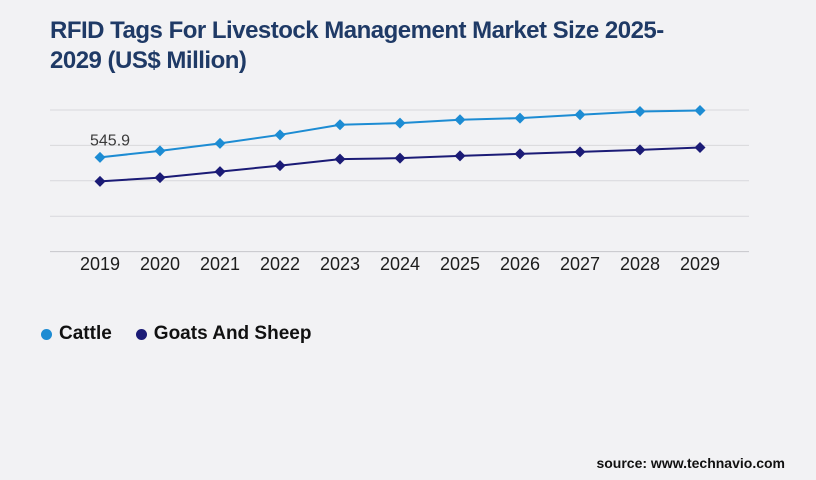  What do you see at coordinates (85, 333) in the screenshot?
I see `legend-label-cattle: Cattle` at bounding box center [85, 333].